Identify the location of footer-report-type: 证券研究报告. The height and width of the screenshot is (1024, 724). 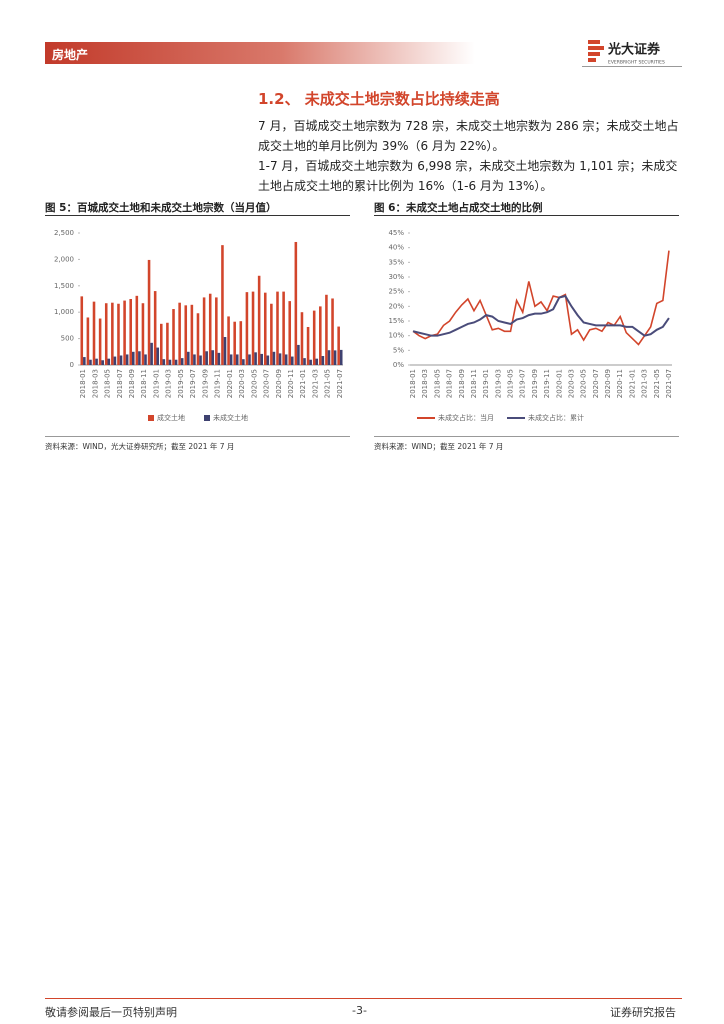
(643, 1012).